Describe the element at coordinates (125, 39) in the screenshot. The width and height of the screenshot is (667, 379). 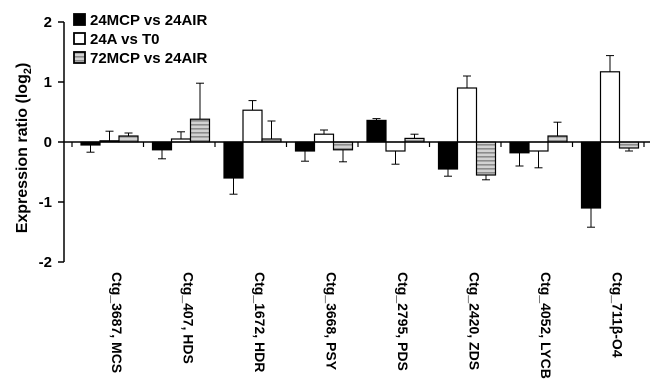
I see `legend-label: 24A vs T0` at that location.